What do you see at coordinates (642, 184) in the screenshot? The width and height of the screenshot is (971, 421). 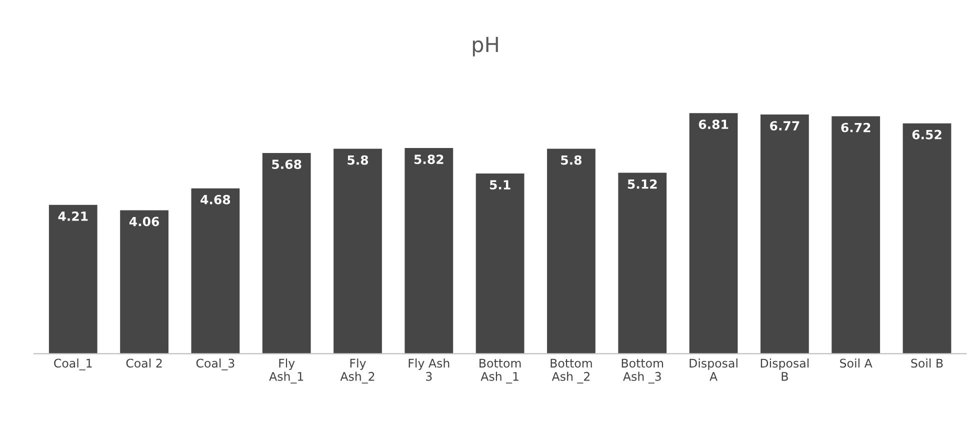 I see `data-label: 5.12` at bounding box center [642, 184].